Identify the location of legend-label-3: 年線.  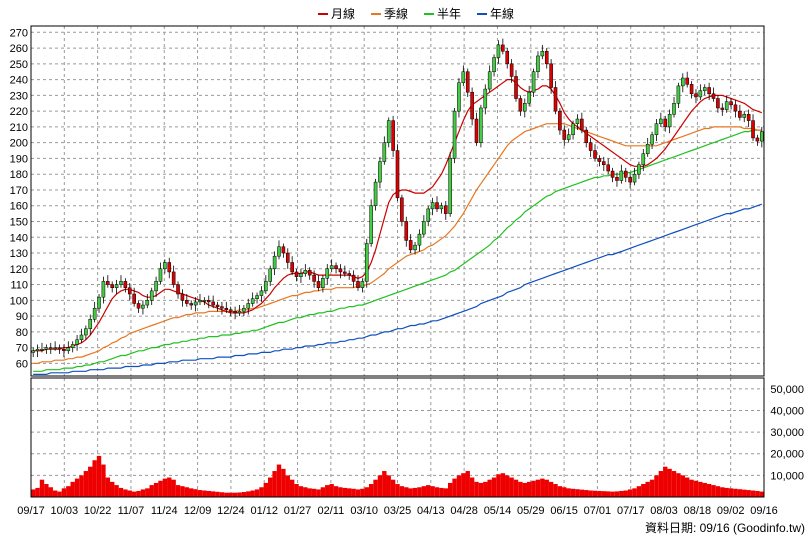
(502, 13).